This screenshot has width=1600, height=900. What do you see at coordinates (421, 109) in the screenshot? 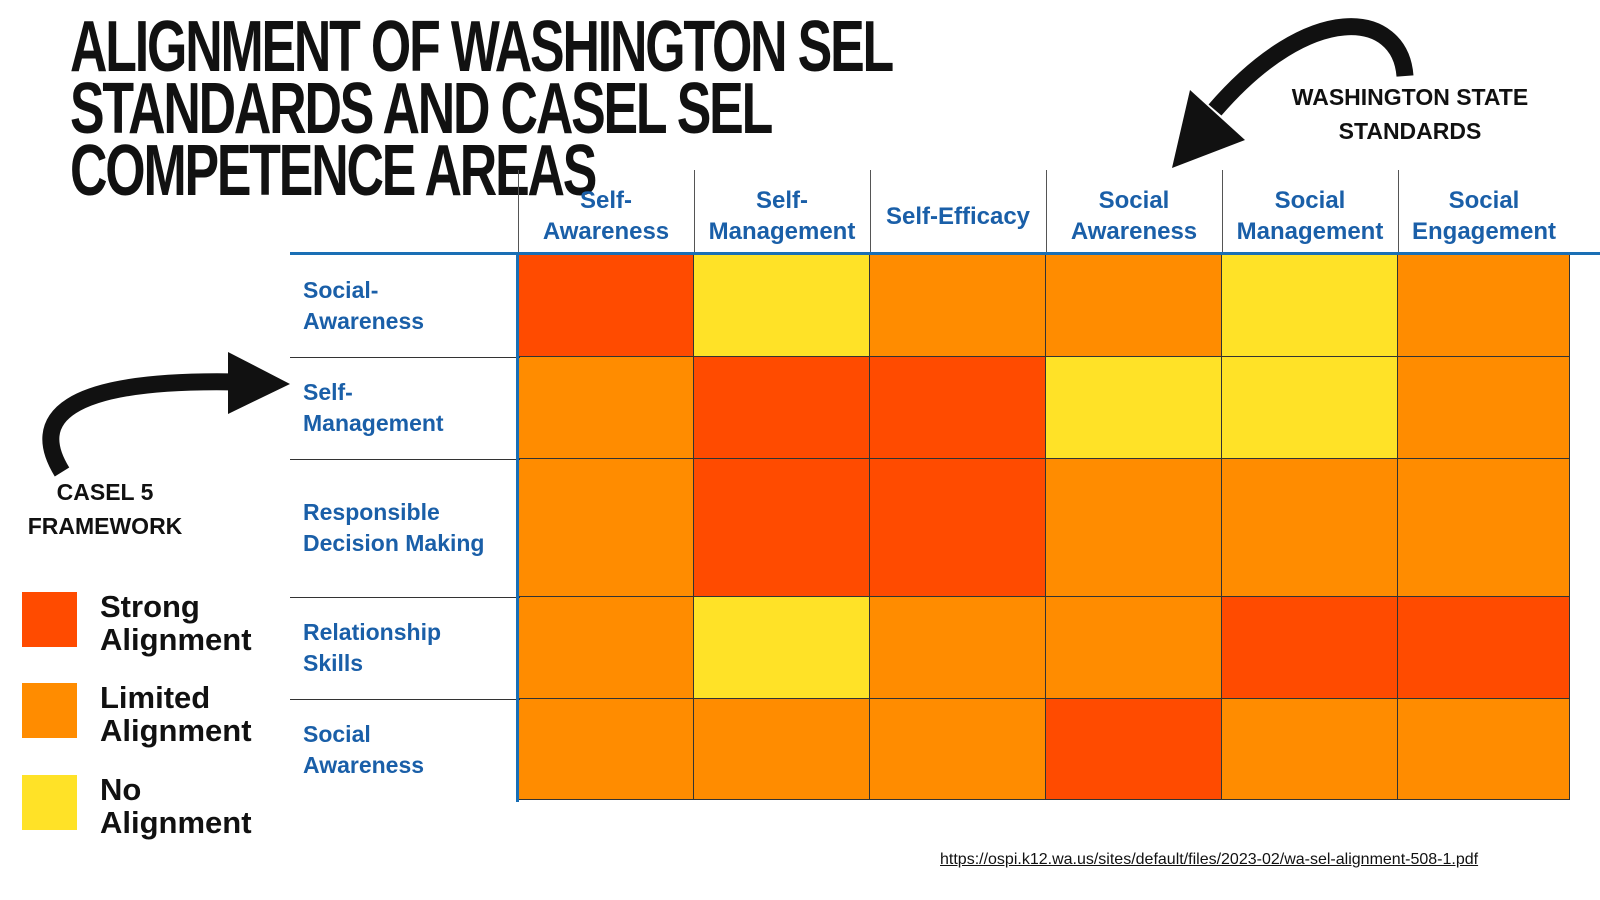
I see `title-line: STANDARDS AND CASEL SEL` at bounding box center [421, 109].